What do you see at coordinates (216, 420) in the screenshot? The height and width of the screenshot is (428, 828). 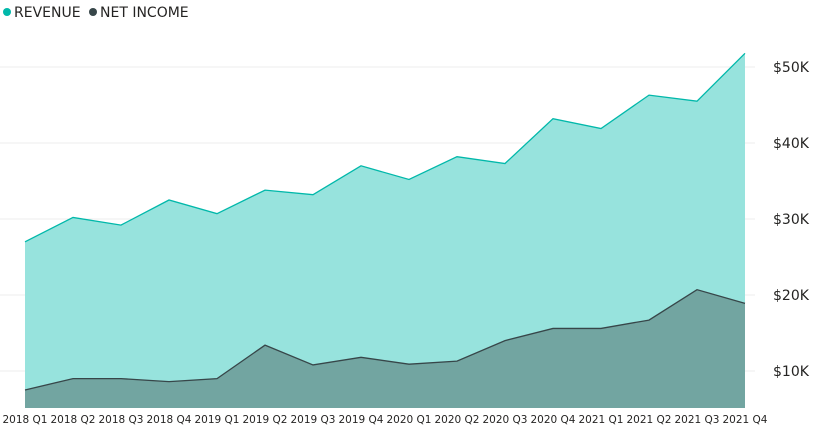 I see `x-tick-label: 2019 Q1` at bounding box center [216, 420].